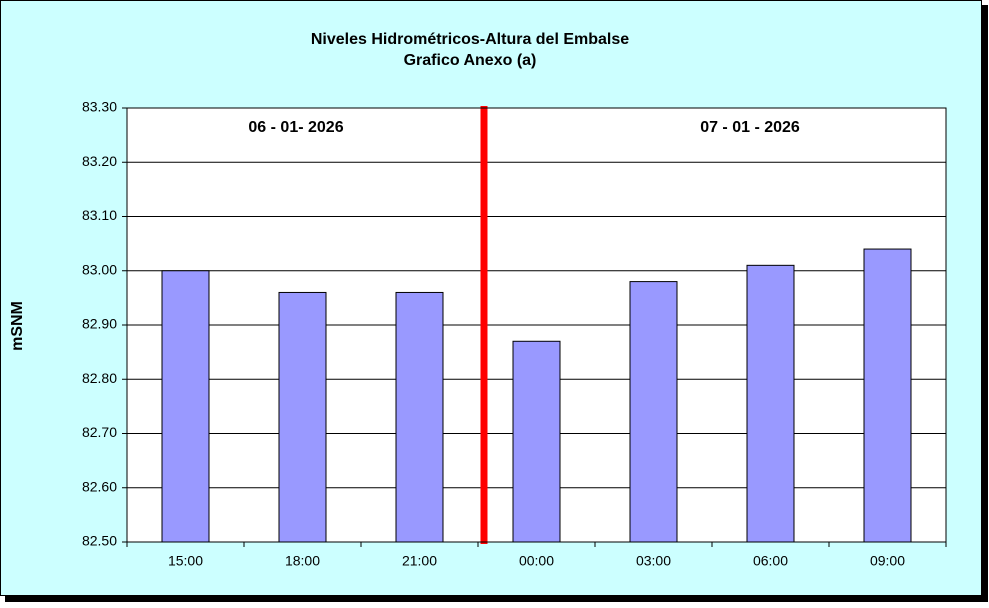 The height and width of the screenshot is (608, 989). What do you see at coordinates (419, 561) in the screenshot?
I see `x-tick-label: 21:00` at bounding box center [419, 561].